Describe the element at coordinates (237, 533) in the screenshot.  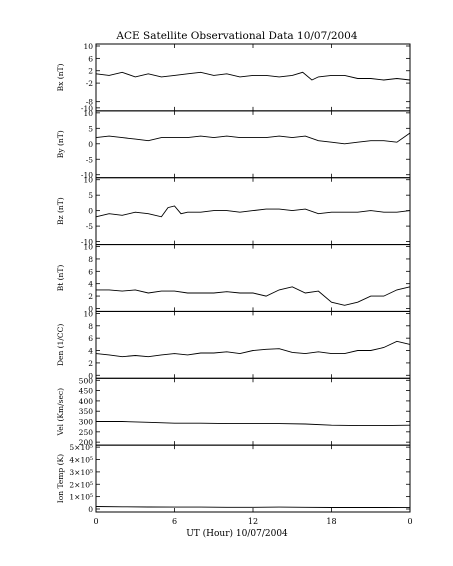
I see `x-axis-label: UT (Hour) 10/07/2004` at that location.